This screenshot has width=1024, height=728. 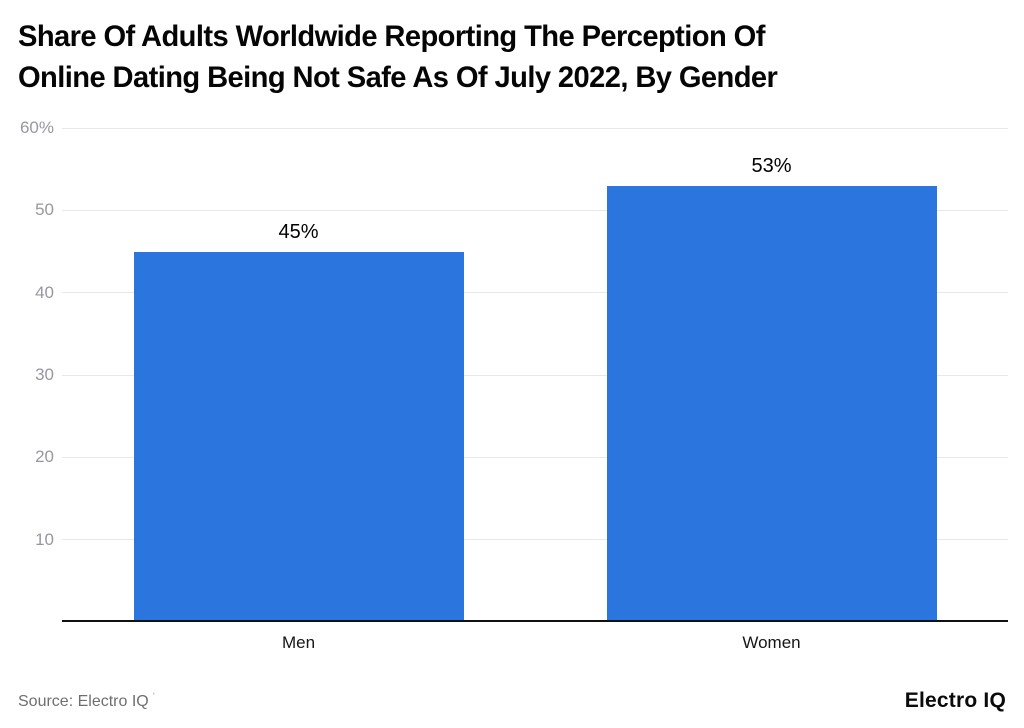 What do you see at coordinates (298, 642) in the screenshot?
I see `category-label-men: Men` at bounding box center [298, 642].